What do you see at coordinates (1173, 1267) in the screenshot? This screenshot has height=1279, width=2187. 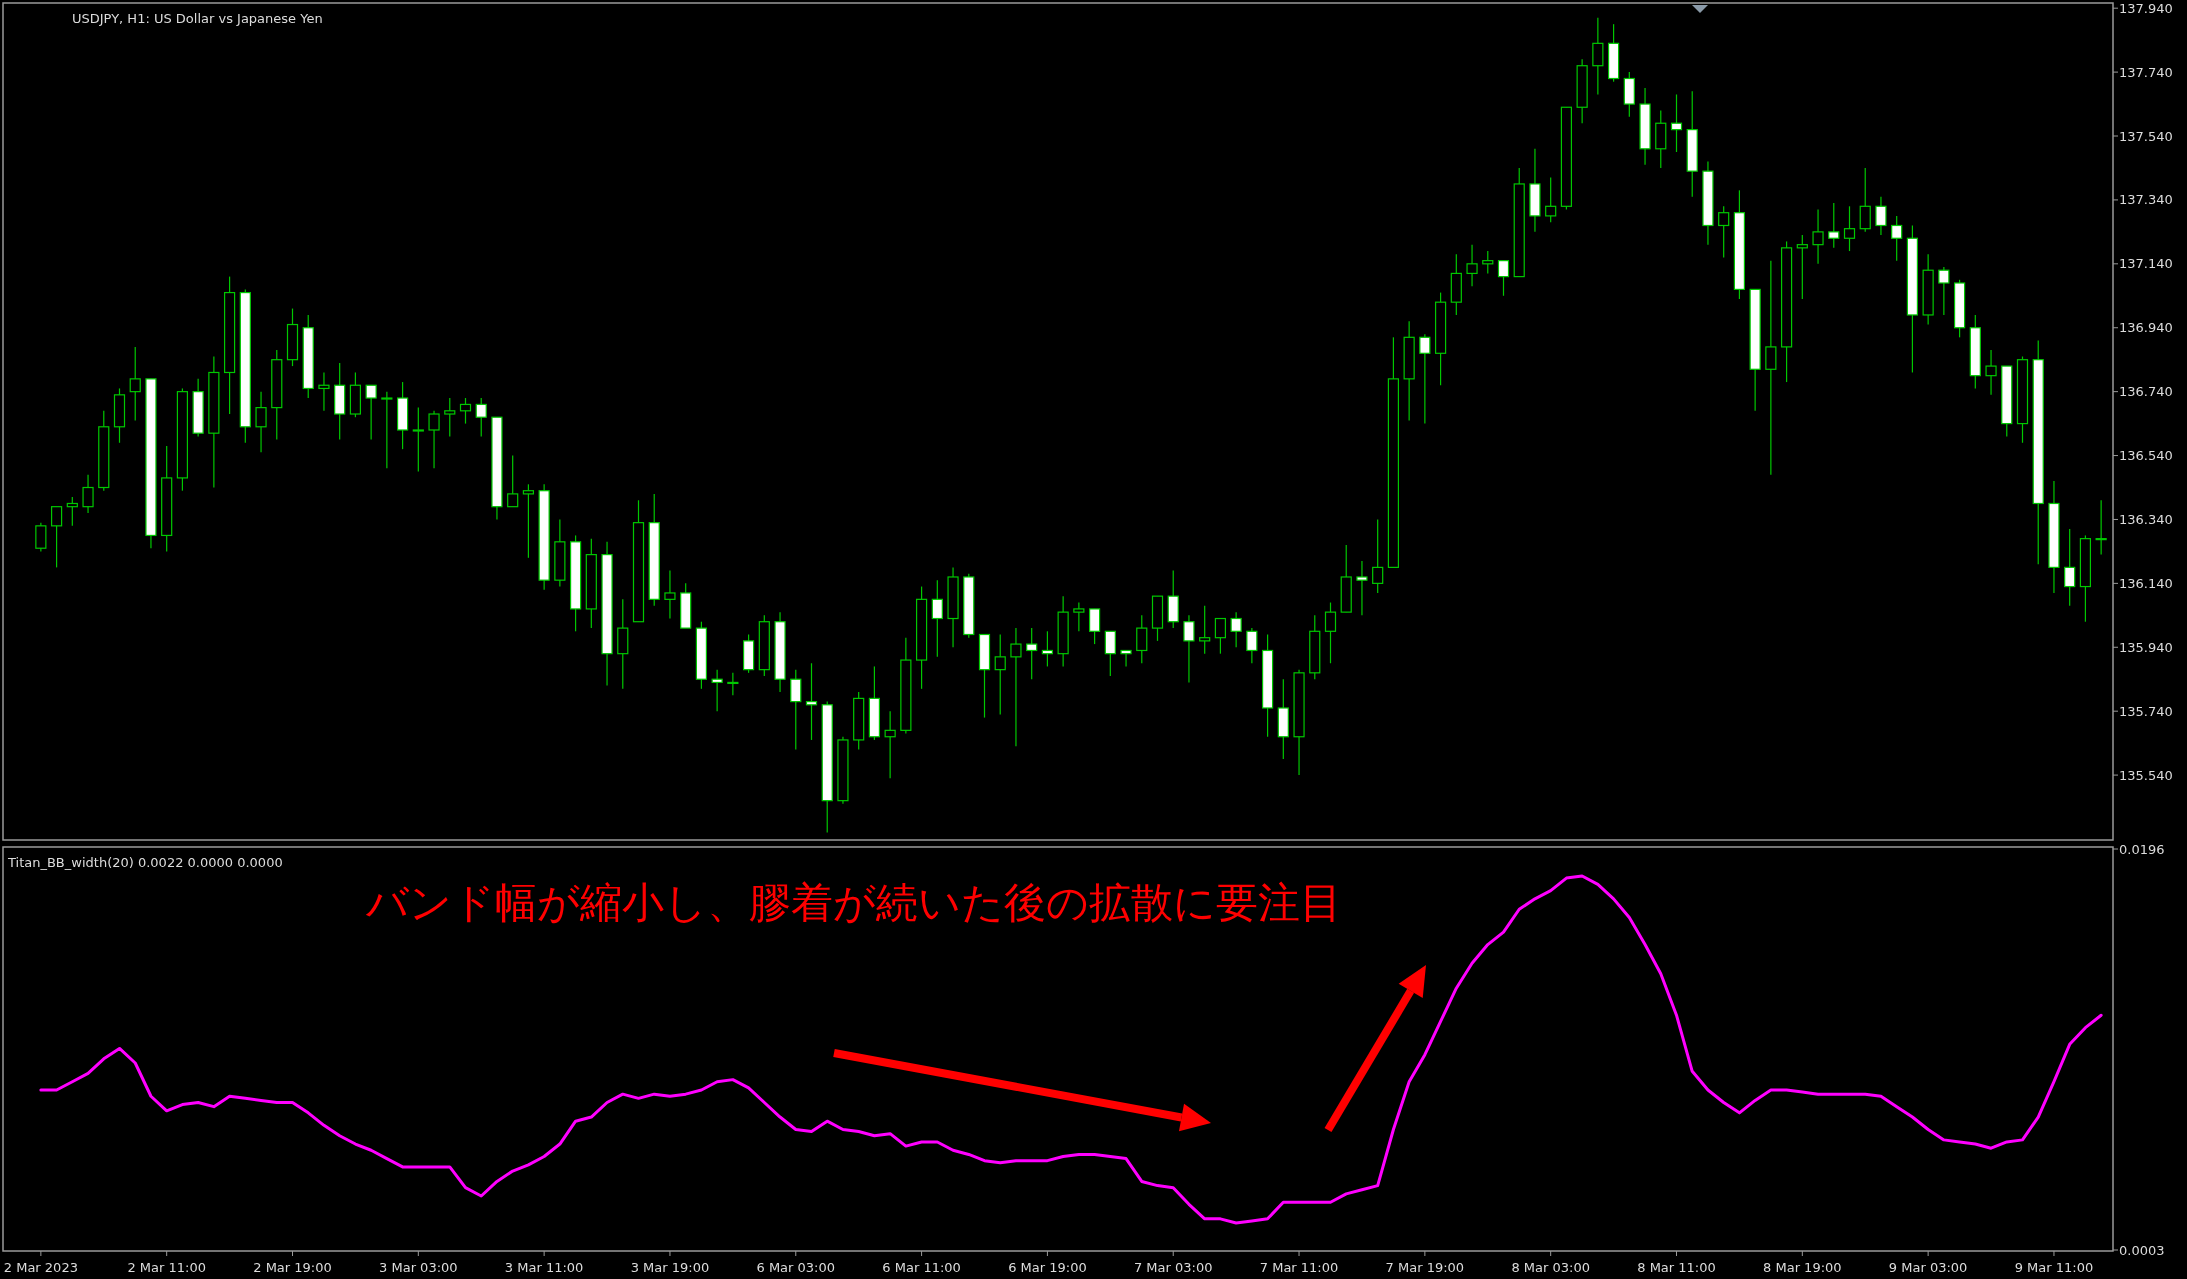 I see `x-tick-label: 7 Mar 03:00` at bounding box center [1173, 1267].